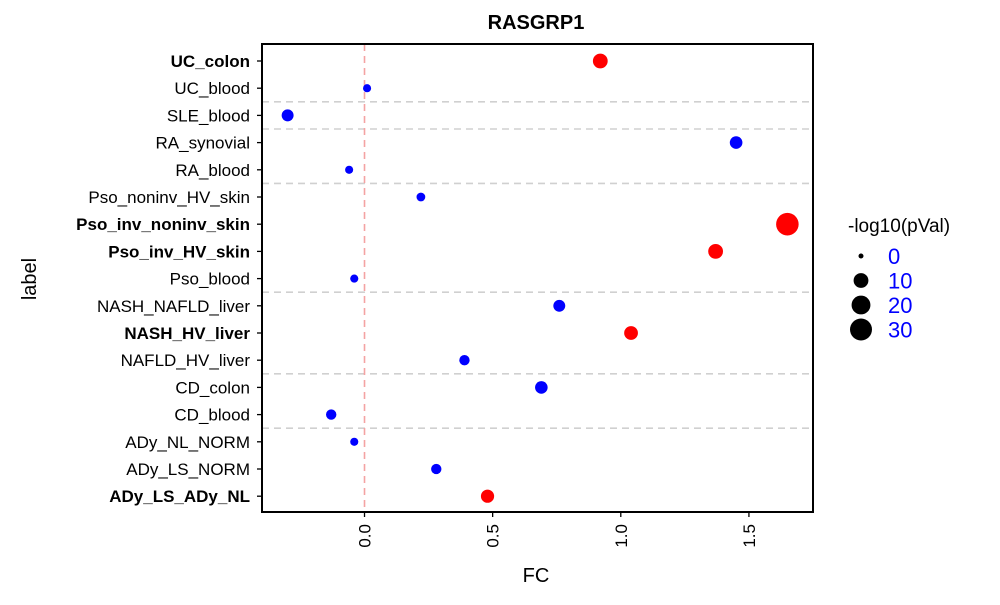  I want to click on y-tick-label: Pso_noninv_HV_skin, so click(169, 197).